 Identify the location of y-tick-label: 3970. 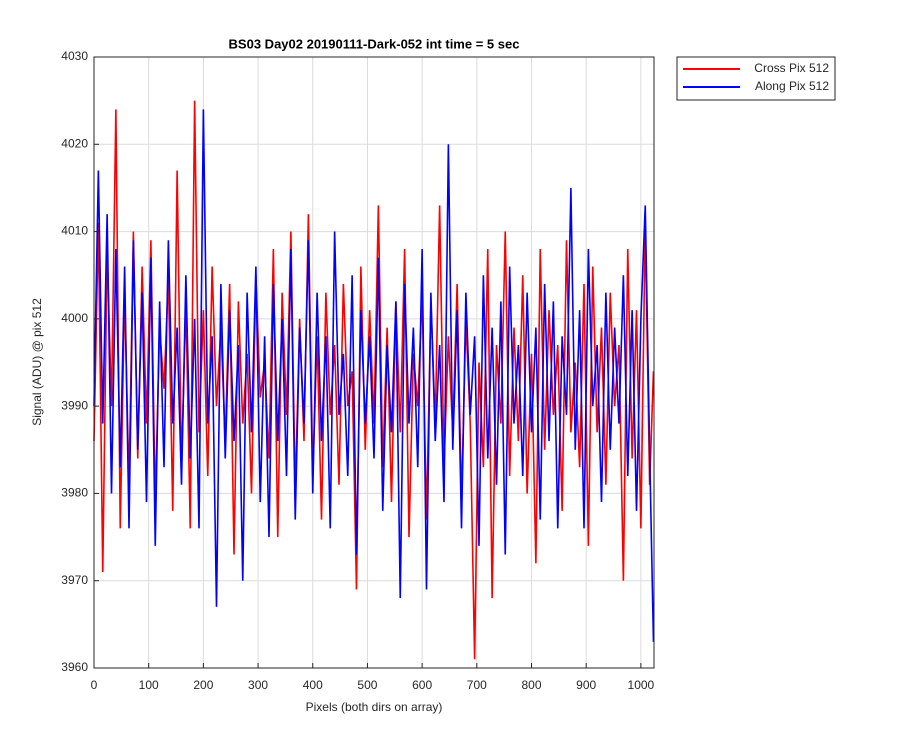
(74, 580).